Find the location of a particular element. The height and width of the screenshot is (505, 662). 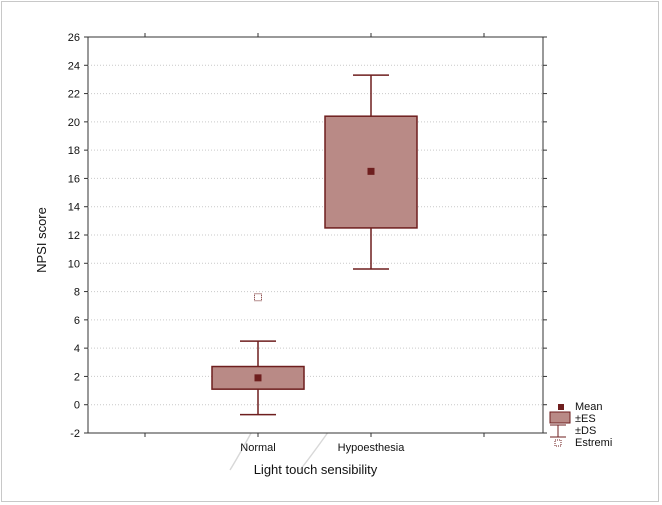

y-tick-label: 26 is located at coordinates (74, 38).